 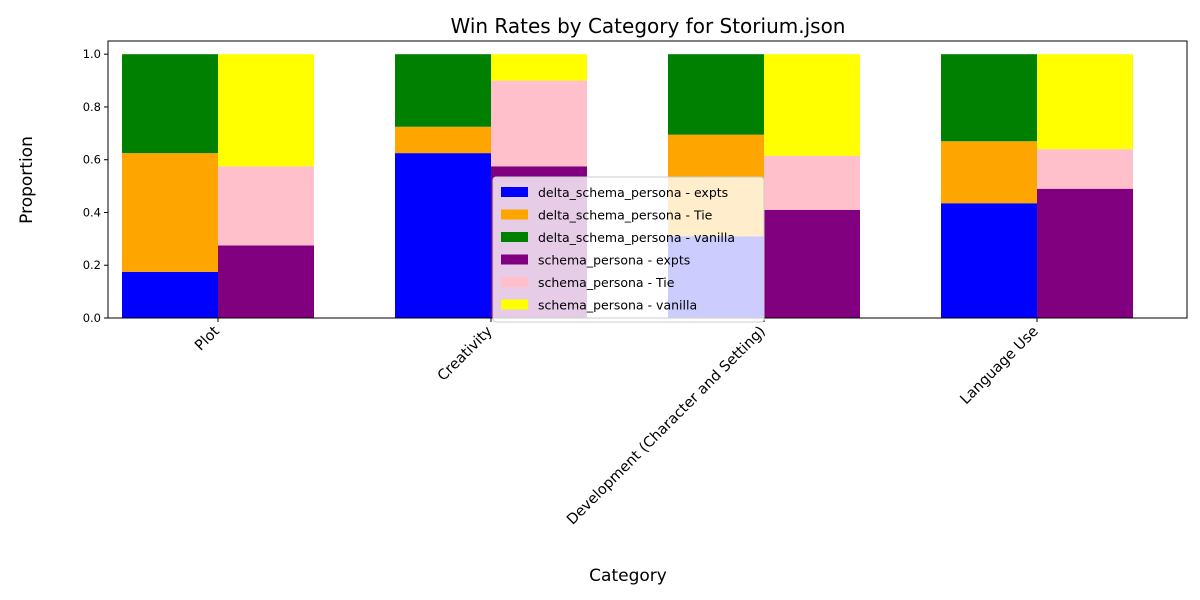 What do you see at coordinates (170, 212) in the screenshot?
I see `bar-delta-schema-persona-s1-c0` at bounding box center [170, 212].